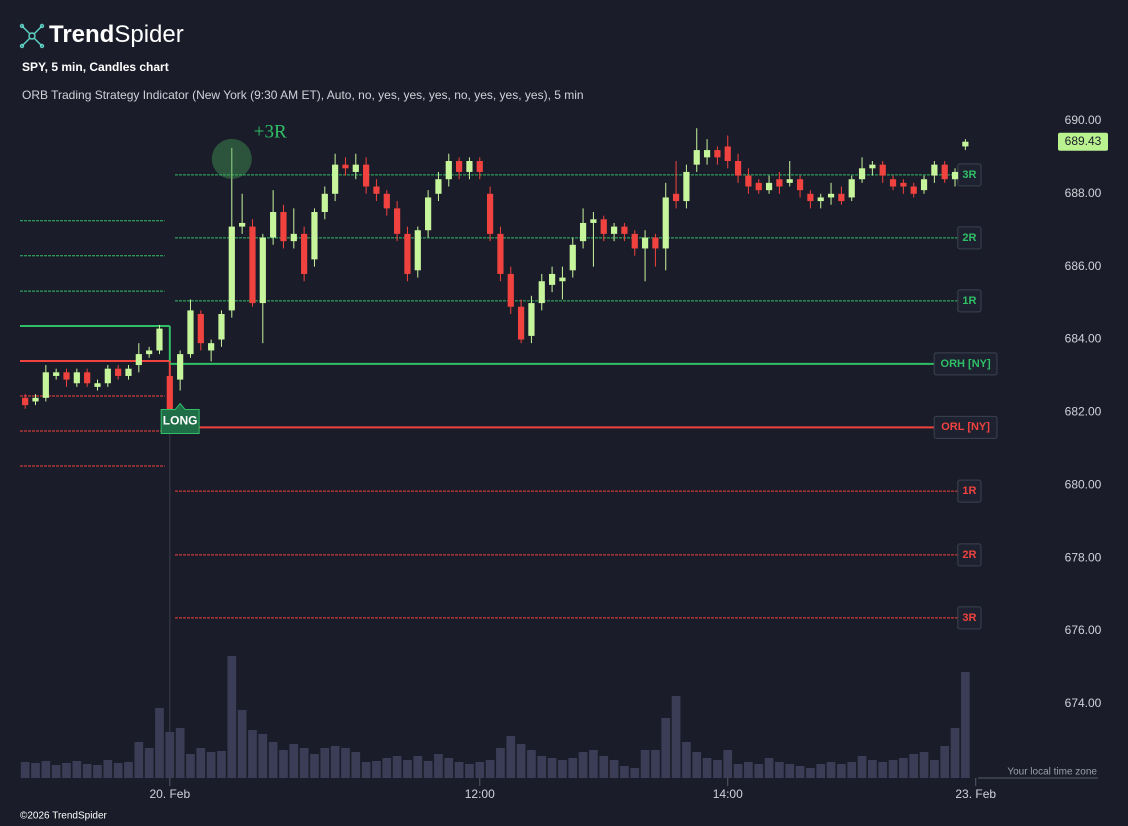 The width and height of the screenshot is (1128, 826). Describe the element at coordinates (975, 794) in the screenshot. I see `x-tick-label: 23. Feb` at that location.